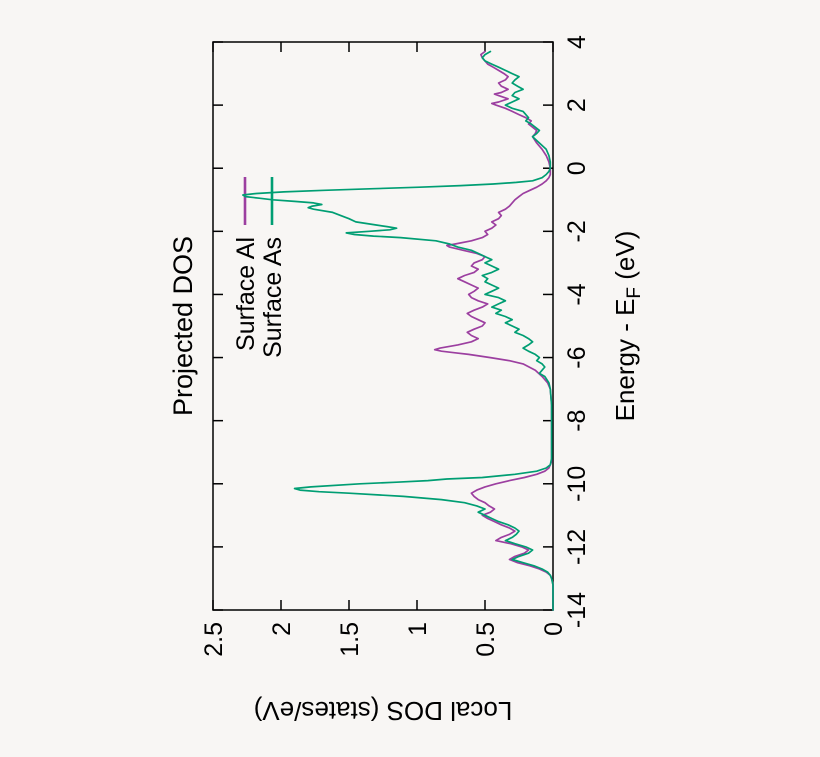 This screenshot has height=757, width=820. Describe the element at coordinates (577, 610) in the screenshot. I see `x-tick-label: -14` at that location.